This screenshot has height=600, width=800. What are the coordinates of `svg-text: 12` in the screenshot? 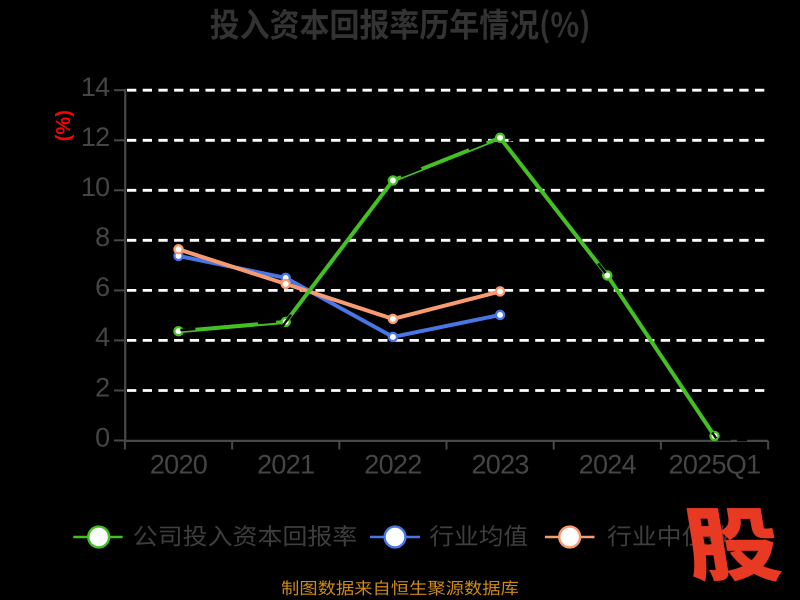 It's located at (95, 137).